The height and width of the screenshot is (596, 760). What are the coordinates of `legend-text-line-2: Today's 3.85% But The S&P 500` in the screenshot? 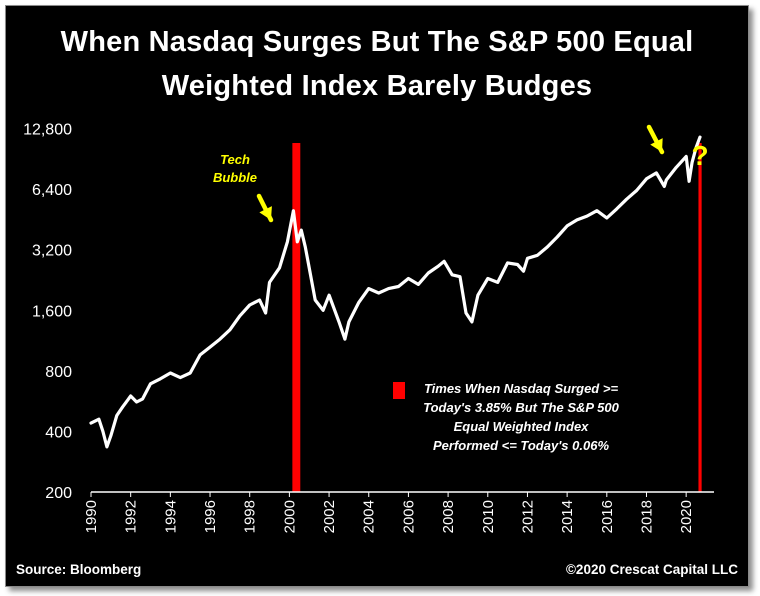 It's located at (521, 407).